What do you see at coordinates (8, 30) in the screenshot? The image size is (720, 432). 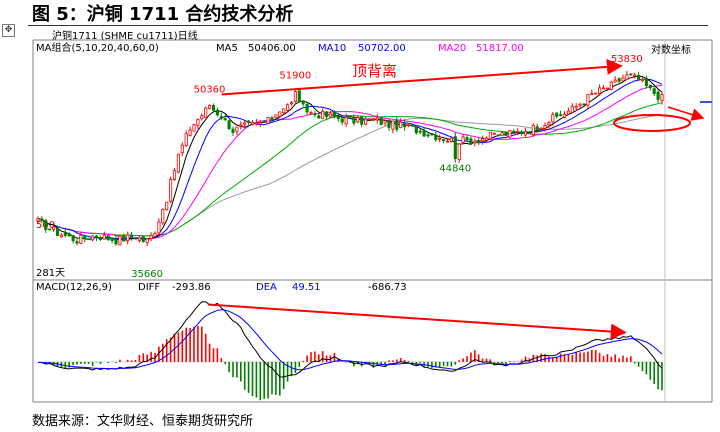 I see `move-handle-icon: ✥` at bounding box center [8, 30].